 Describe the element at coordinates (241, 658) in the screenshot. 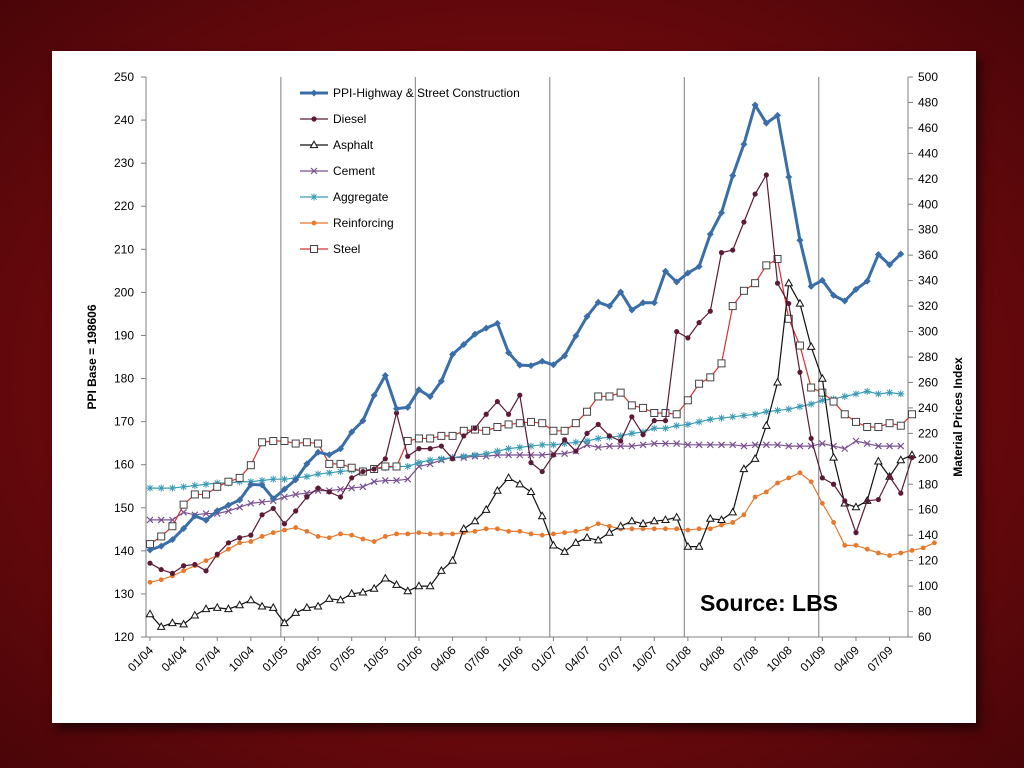

I see `x-tick-label: 10/04` at that location.